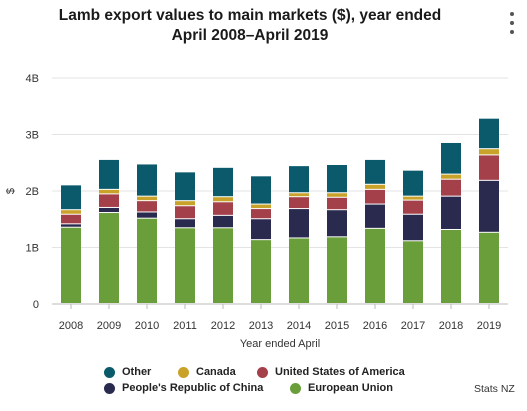 The image size is (527, 411). I want to click on legend-item: United States of America, so click(331, 372).